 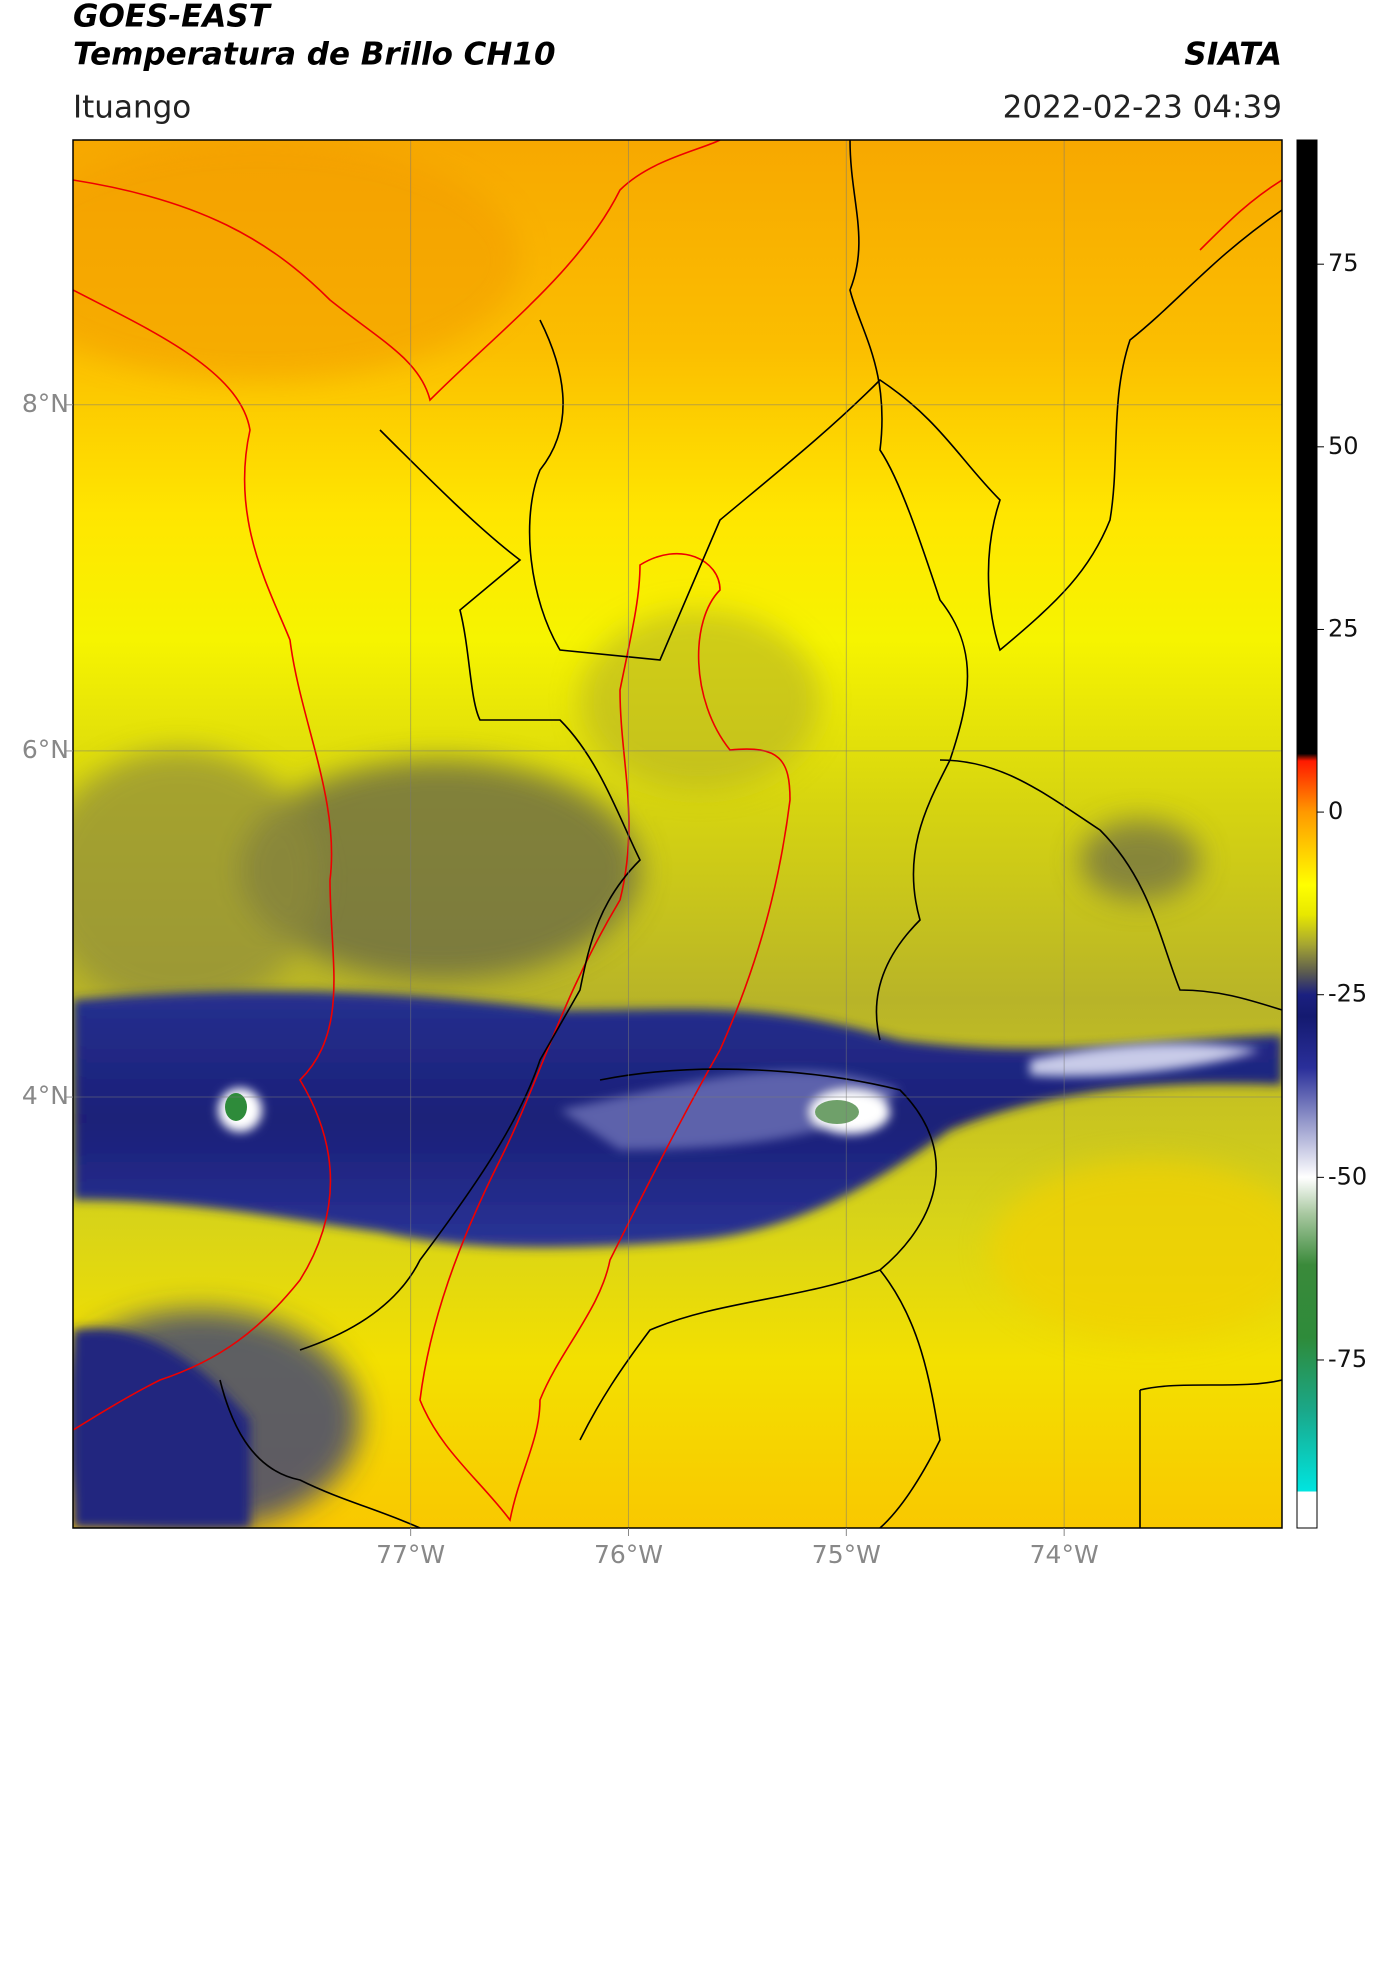 What do you see at coordinates (846, 1554) in the screenshot?
I see `x-tick-label: 75°W` at bounding box center [846, 1554].